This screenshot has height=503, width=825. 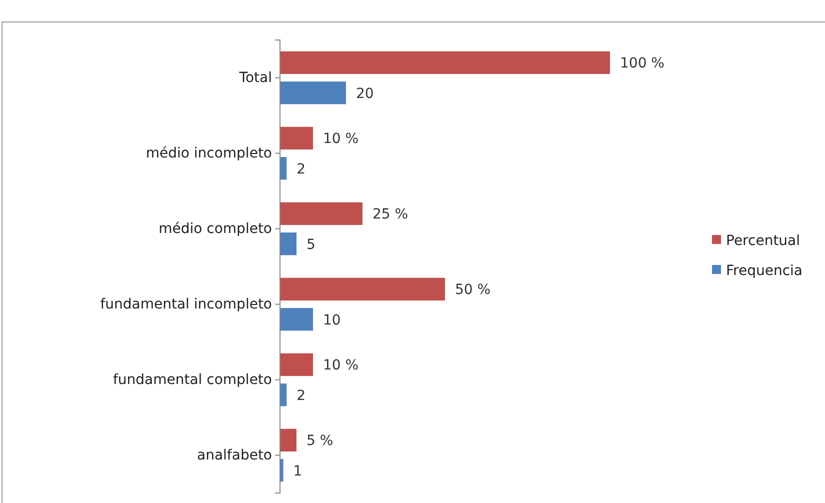 I want to click on y-tick-label: médio completo, so click(x=215, y=229).